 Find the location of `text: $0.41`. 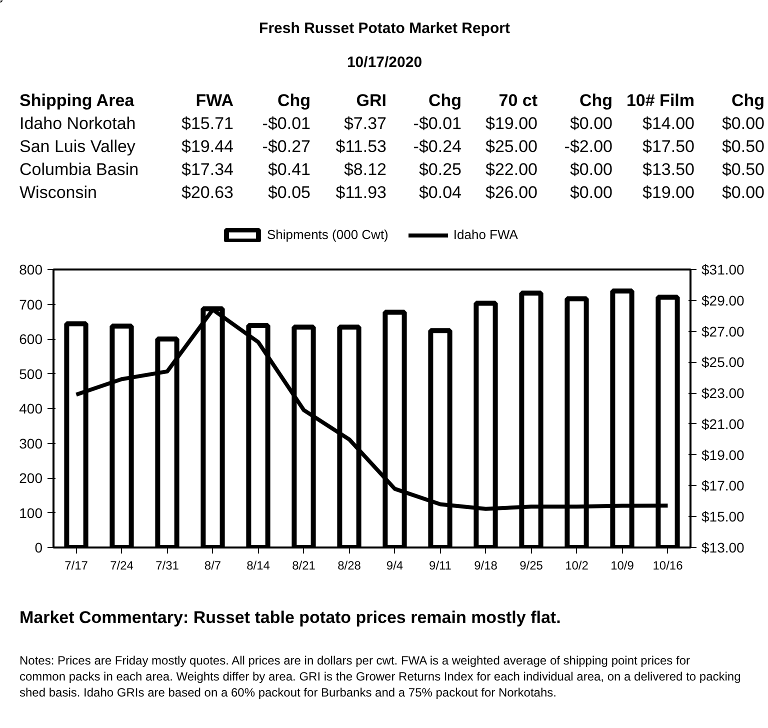

text: $0.41 is located at coordinates (289, 169).